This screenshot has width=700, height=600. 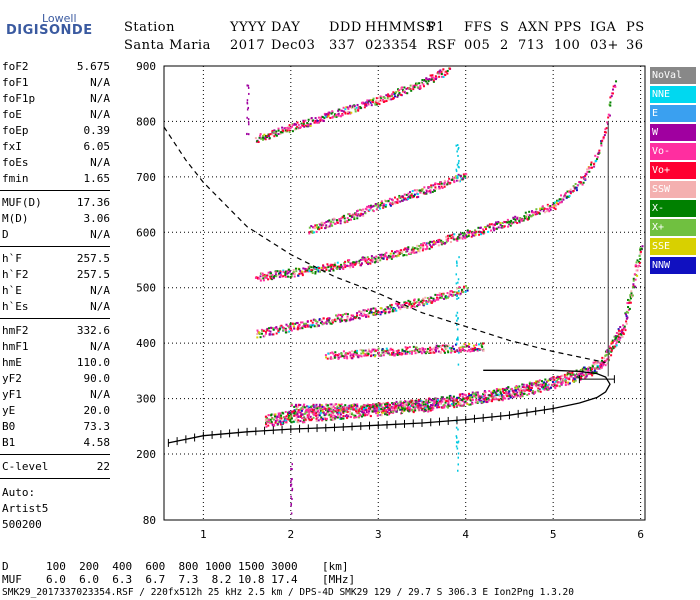 I want to click on electron-density-profile, so click(x=389, y=406).